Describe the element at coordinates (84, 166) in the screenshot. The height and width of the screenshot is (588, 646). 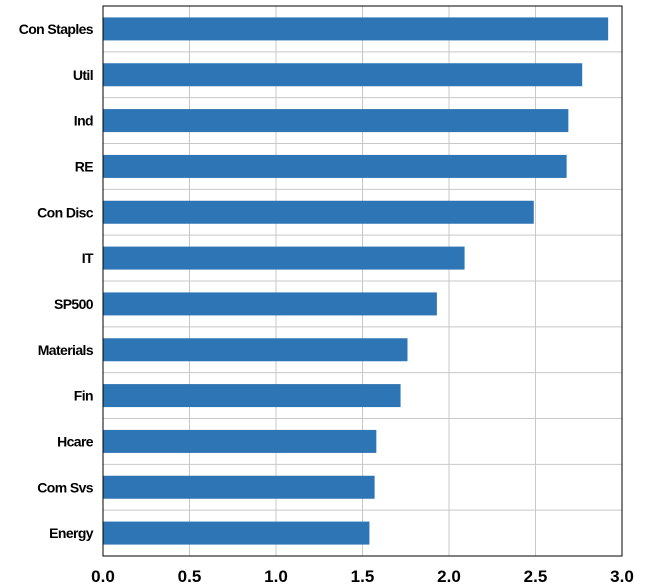
I see `category-label: RE` at that location.